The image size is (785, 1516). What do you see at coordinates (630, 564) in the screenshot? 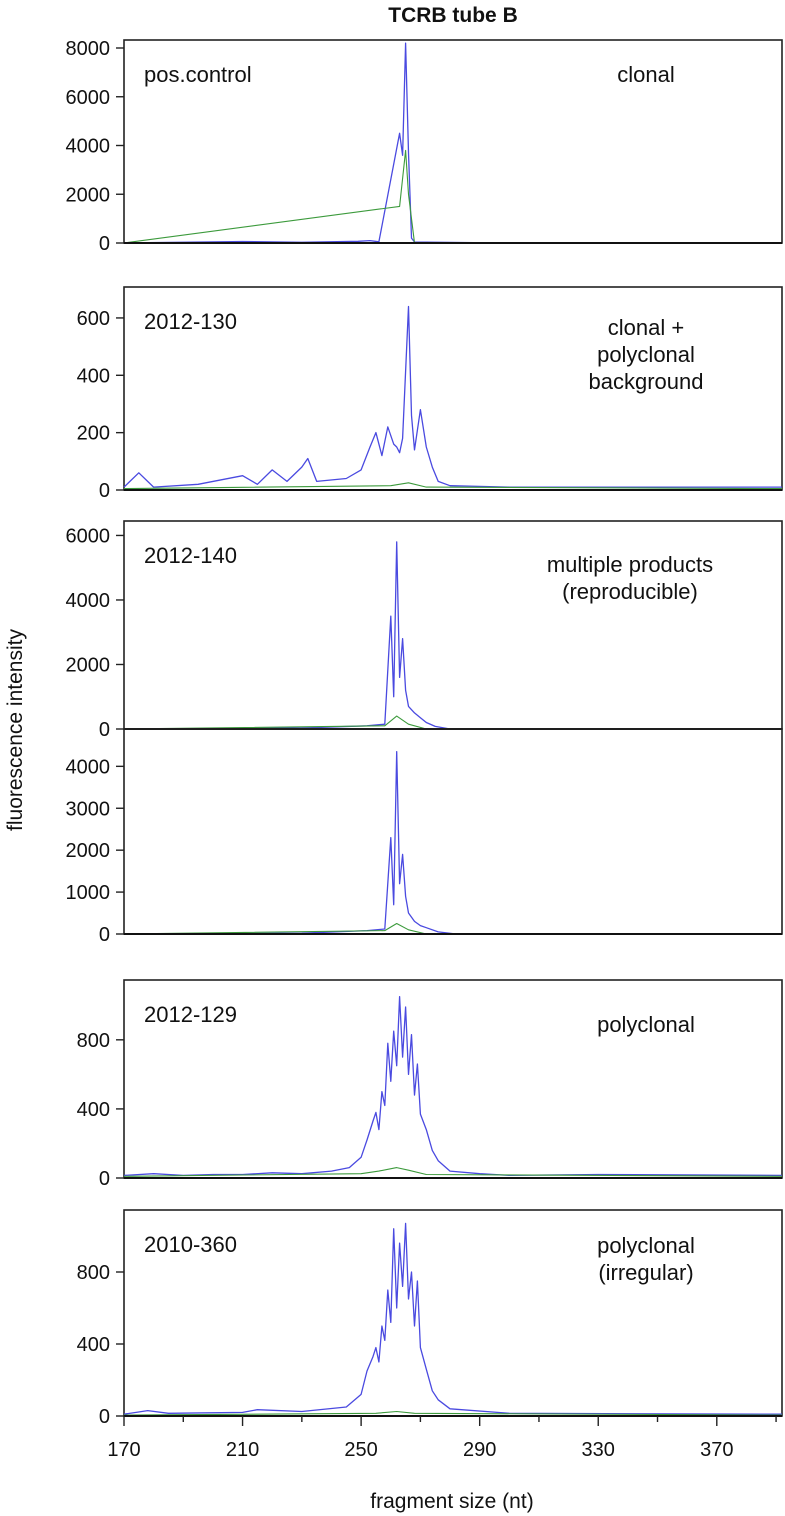
I see `panel-annotation: multiple products` at bounding box center [630, 564].